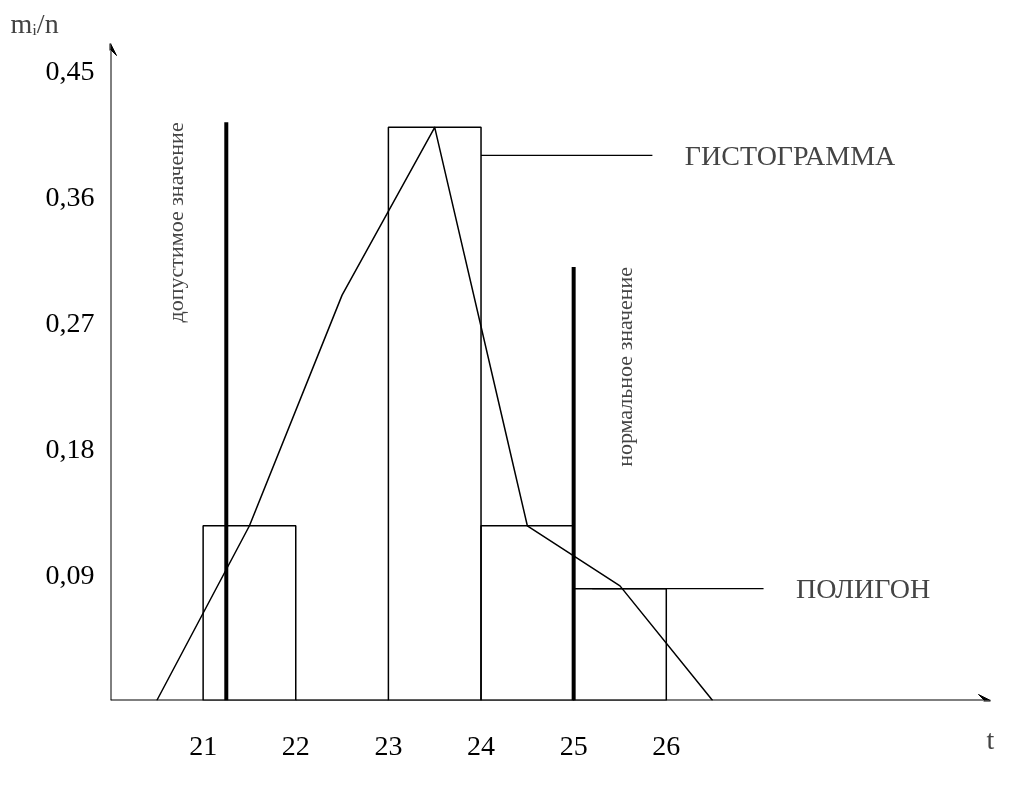 This screenshot has width=1021, height=791. I want to click on x-tick-label: 24, so click(481, 745).